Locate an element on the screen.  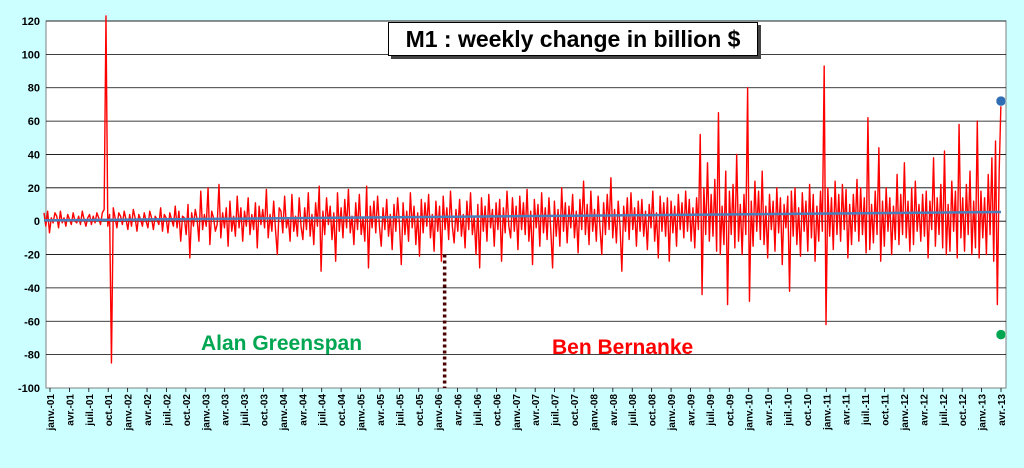
annotation-greenspan: Alan Greenspan is located at coordinates (282, 343).